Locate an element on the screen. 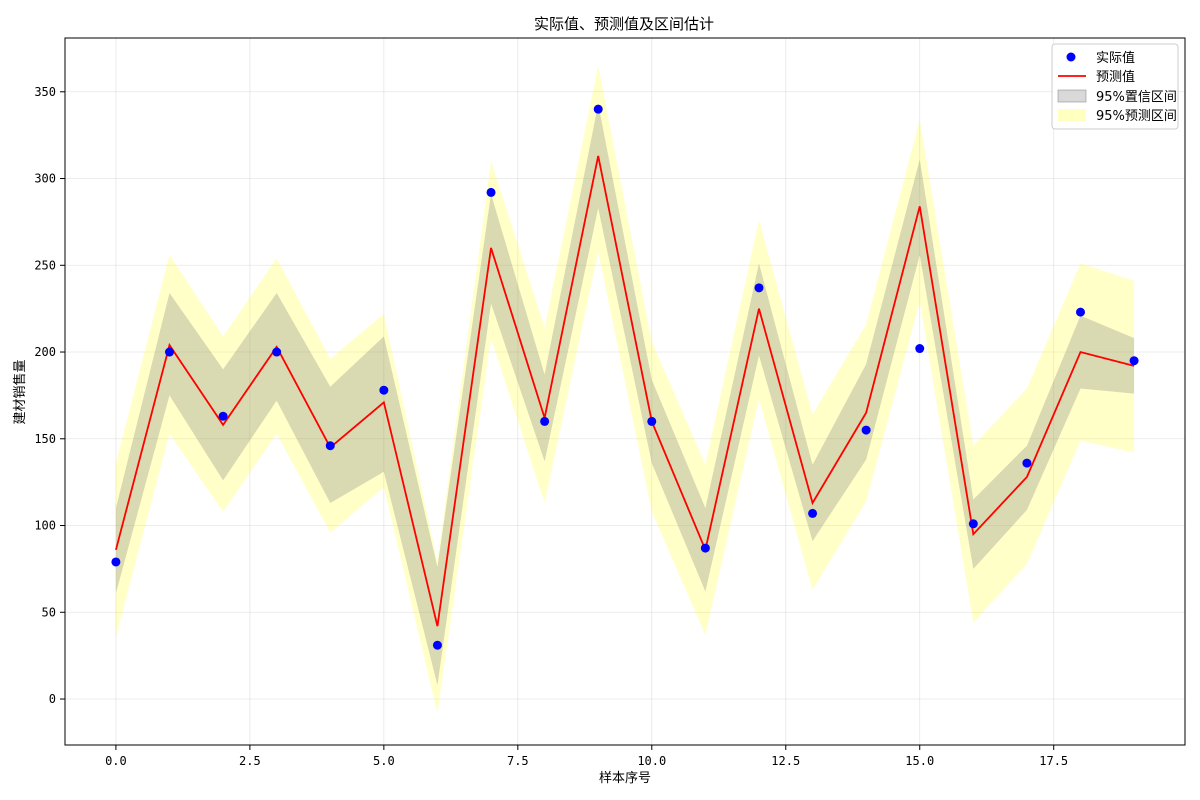  legend-label-predicted: 预测值 is located at coordinates (1115, 77).